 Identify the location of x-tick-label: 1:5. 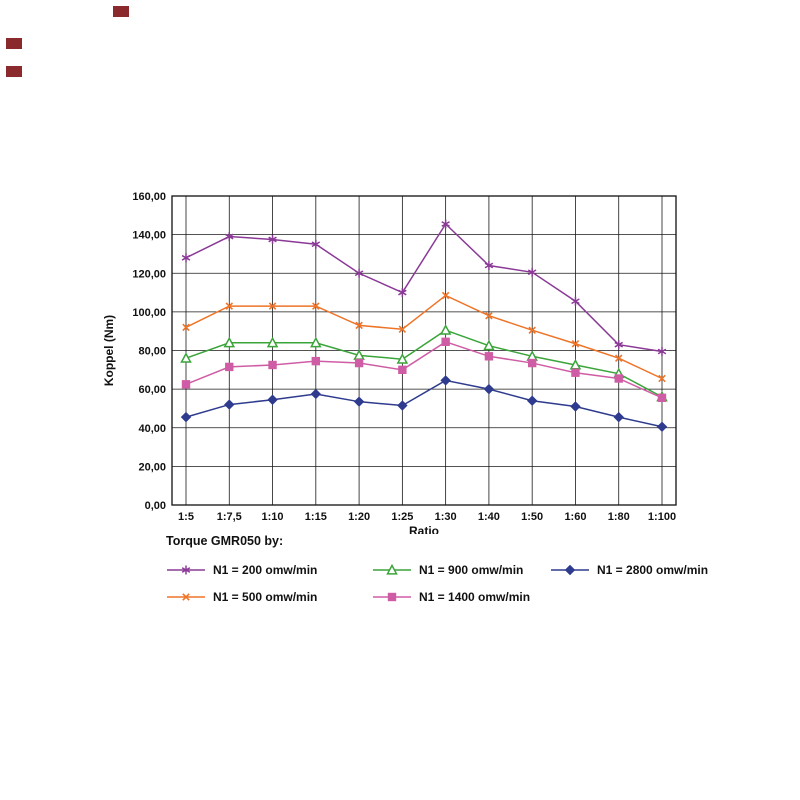
(186, 517).